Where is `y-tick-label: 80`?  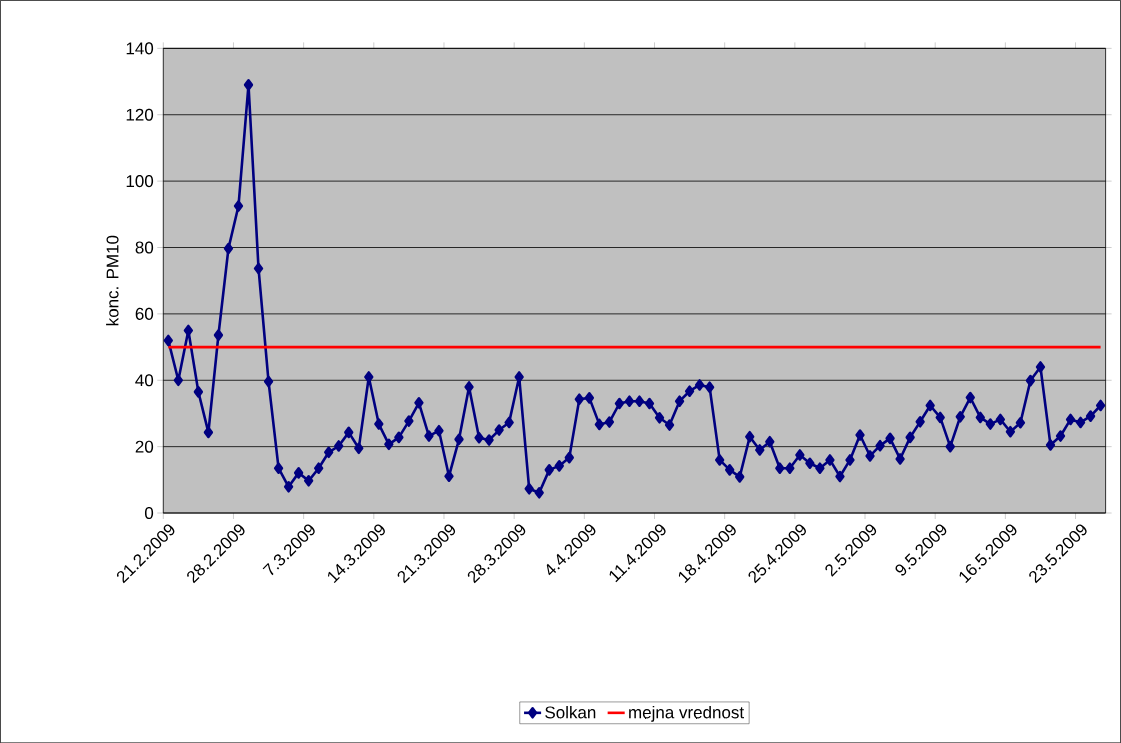 y-tick-label: 80 is located at coordinates (144, 247).